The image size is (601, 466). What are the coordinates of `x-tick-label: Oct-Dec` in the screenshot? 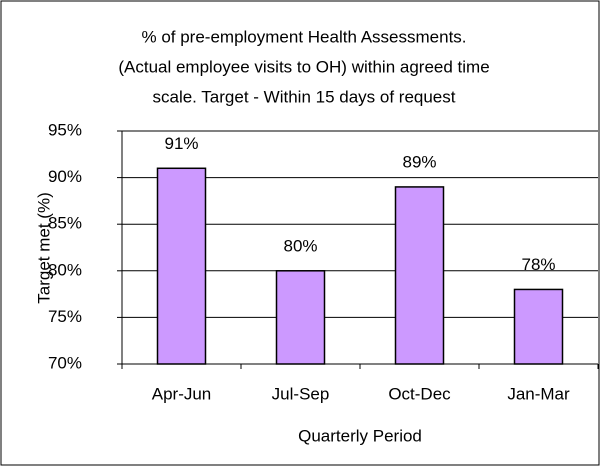 It's located at (419, 393).